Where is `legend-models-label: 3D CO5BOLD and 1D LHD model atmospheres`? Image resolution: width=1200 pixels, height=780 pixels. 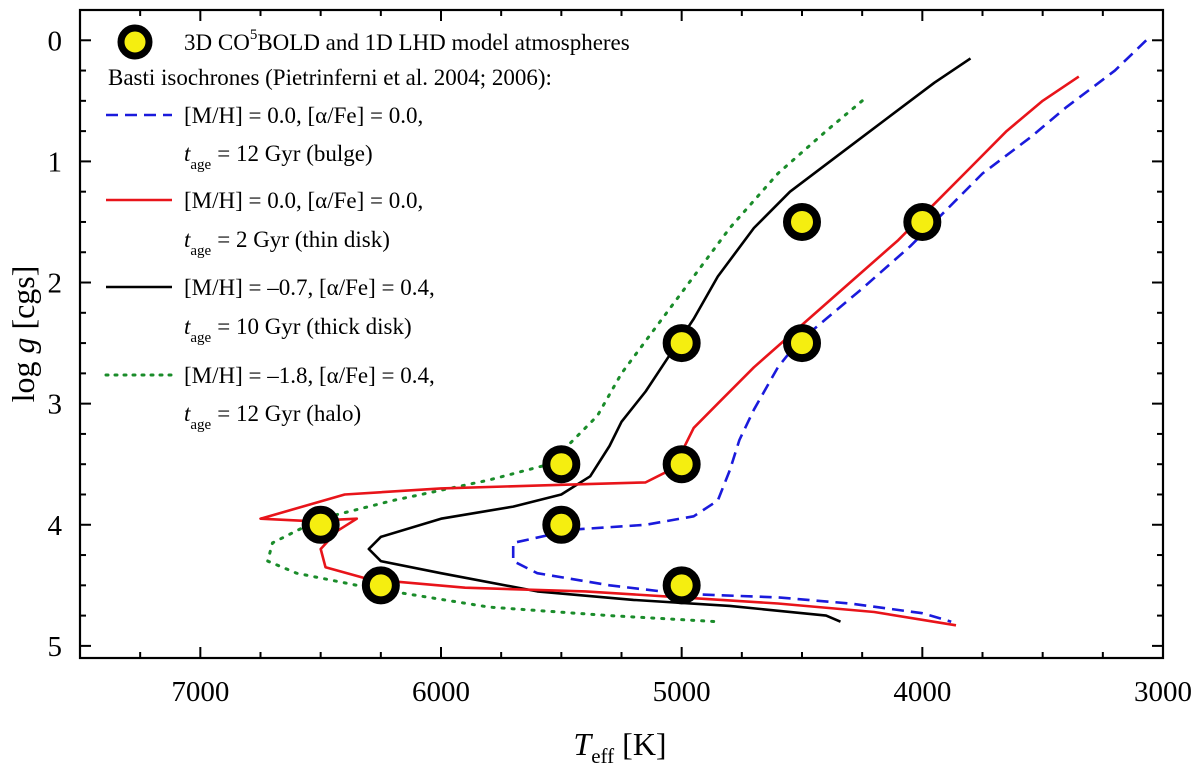
legend-models-label: 3D CO5BOLD and 1D LHD model atmospheres is located at coordinates (407, 41).